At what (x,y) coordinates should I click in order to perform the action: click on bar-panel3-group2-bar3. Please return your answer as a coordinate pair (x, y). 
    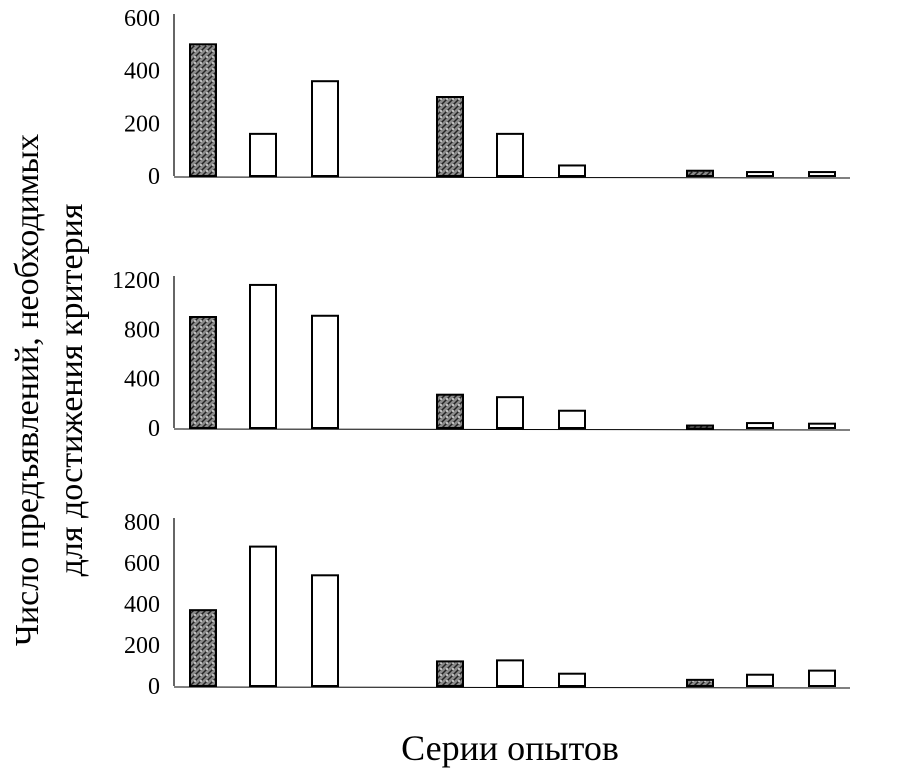
    Looking at the image, I should click on (572, 680).